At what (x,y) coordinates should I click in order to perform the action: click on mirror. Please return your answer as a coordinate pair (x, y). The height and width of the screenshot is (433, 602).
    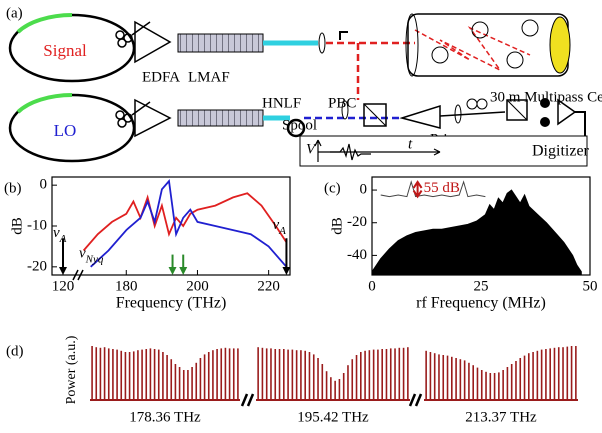
    Looking at the image, I should click on (343, 35).